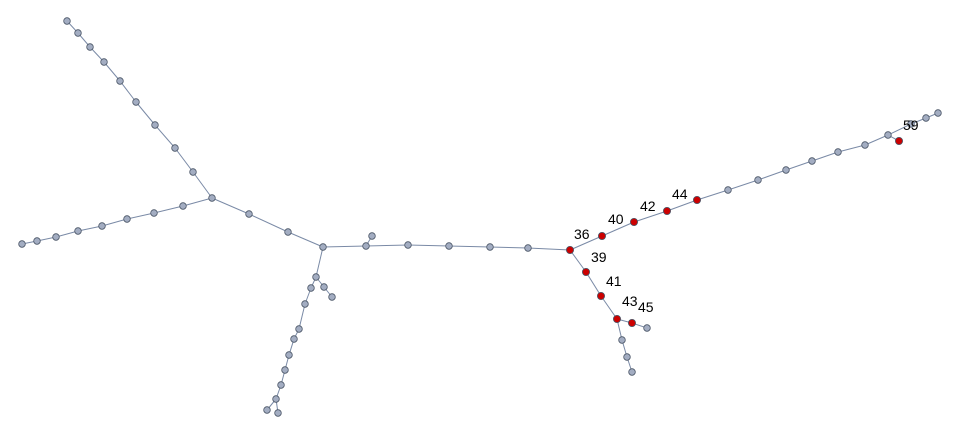 This screenshot has width=960, height=436. Describe the element at coordinates (630, 301) in the screenshot. I see `node-label-43: 43` at that location.